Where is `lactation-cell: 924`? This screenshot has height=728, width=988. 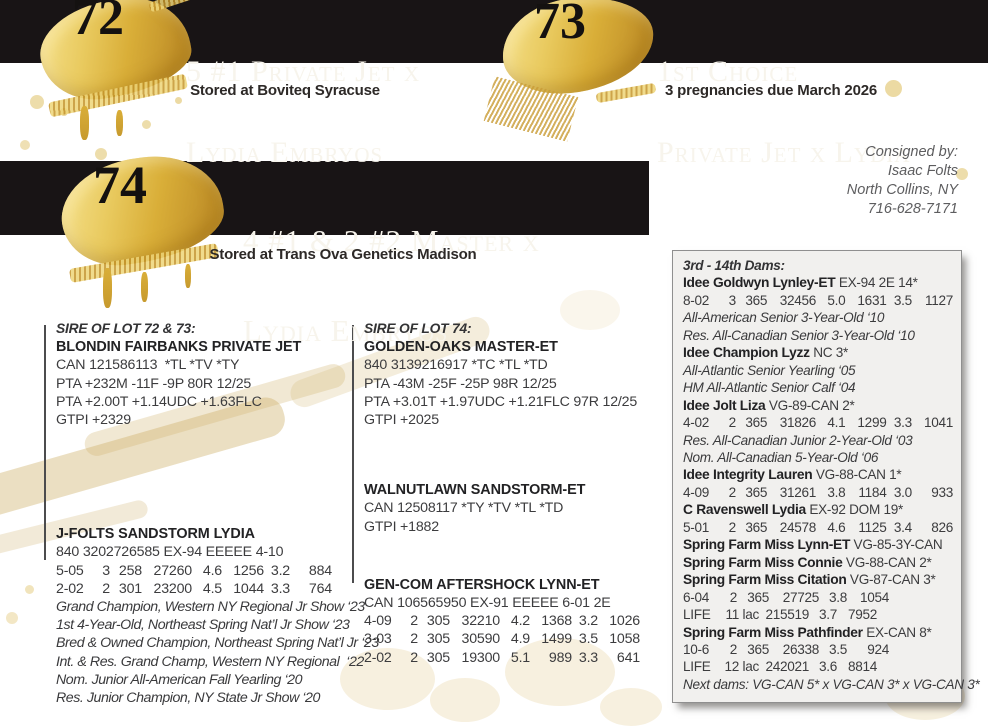 lactation-cell: 924 is located at coordinates (878, 649).